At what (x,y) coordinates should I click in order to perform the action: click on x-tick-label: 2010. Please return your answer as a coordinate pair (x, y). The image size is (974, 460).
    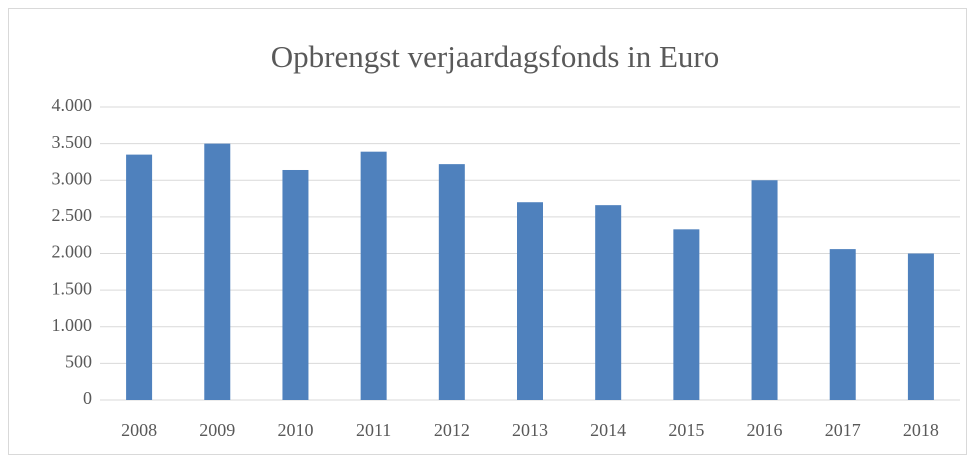
    Looking at the image, I should click on (295, 430).